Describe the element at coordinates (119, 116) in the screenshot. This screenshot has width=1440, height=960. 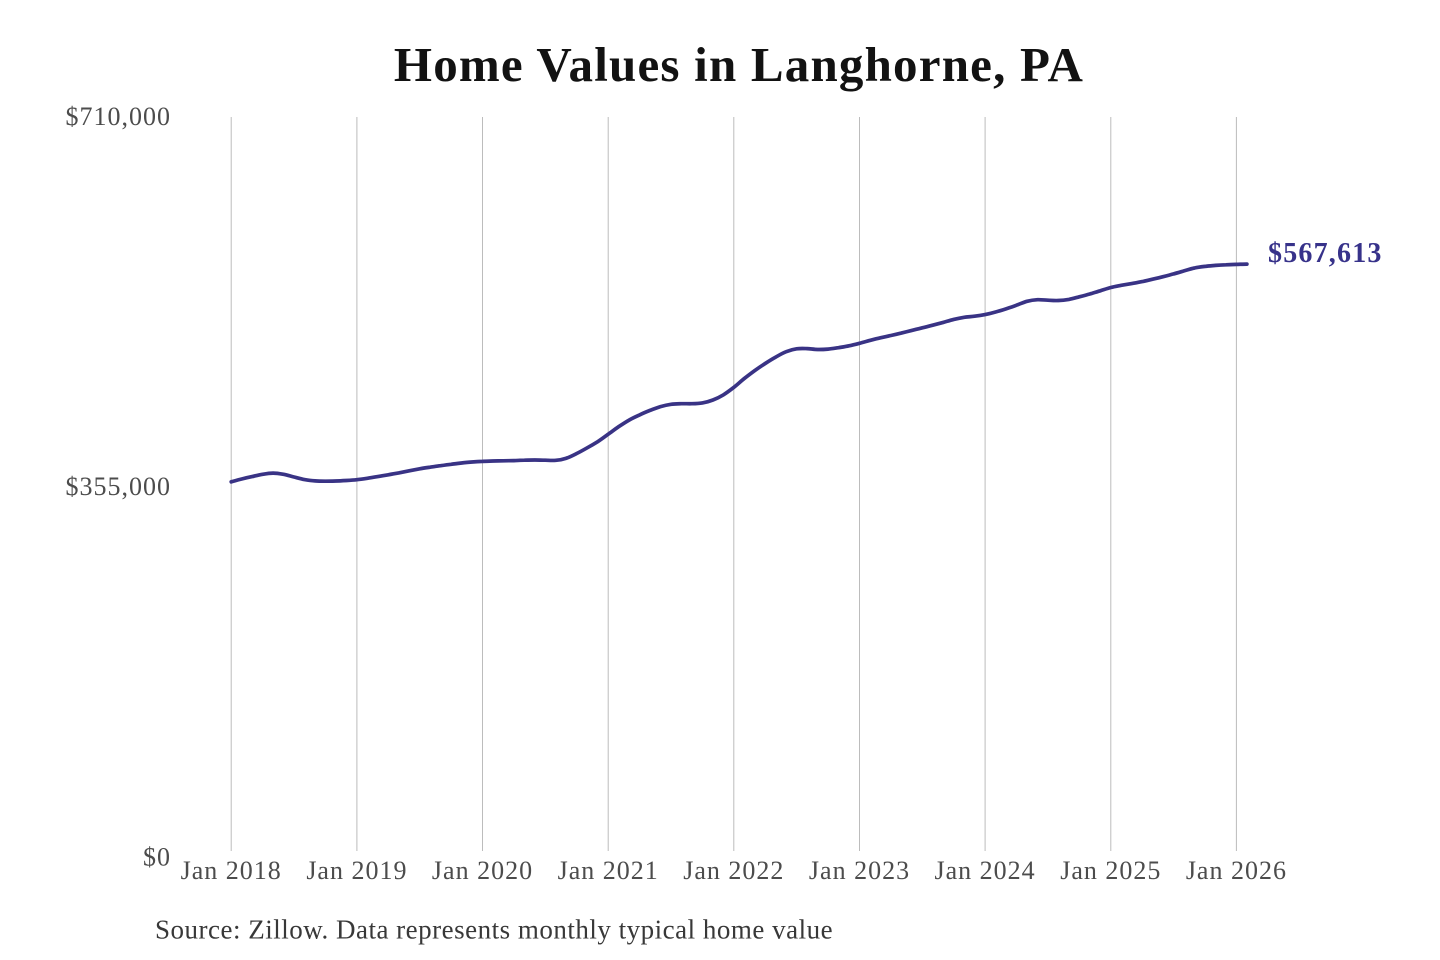
I see `svg-text: $710,000` at that location.